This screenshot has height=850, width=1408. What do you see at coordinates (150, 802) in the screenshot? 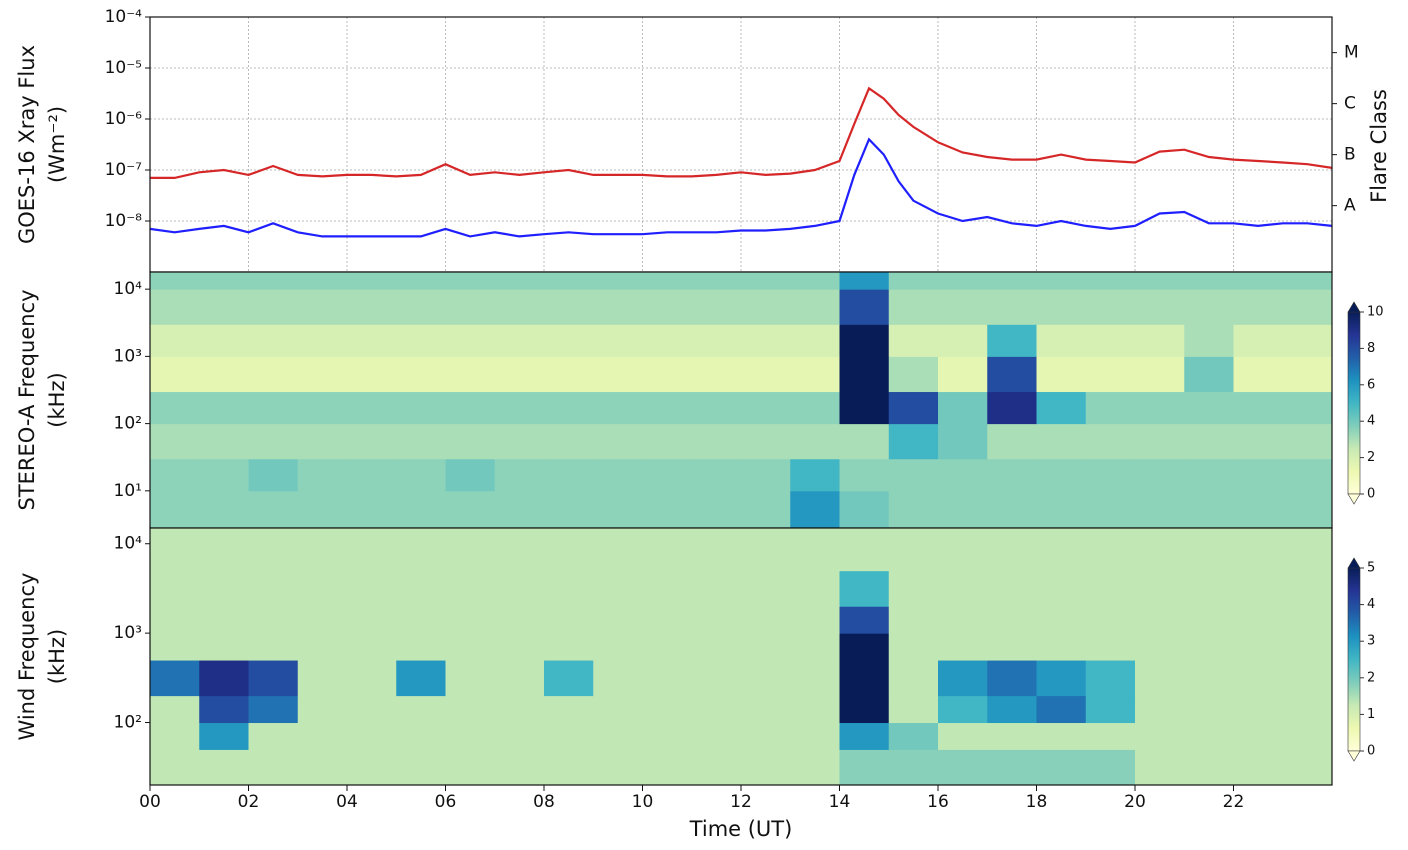
I see `x-tick-label: 00` at bounding box center [150, 802].